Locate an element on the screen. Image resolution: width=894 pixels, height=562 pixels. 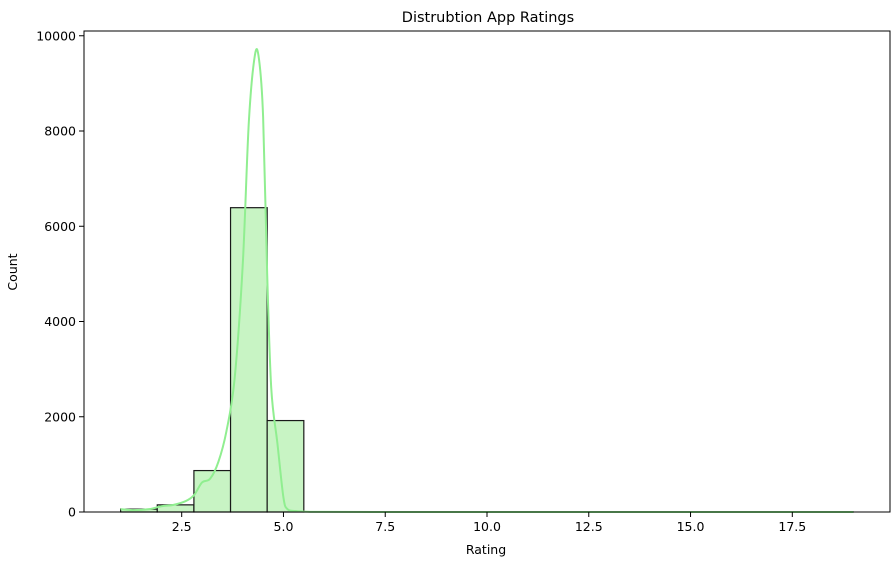
y-tick-label: 2000 is located at coordinates (60, 416).